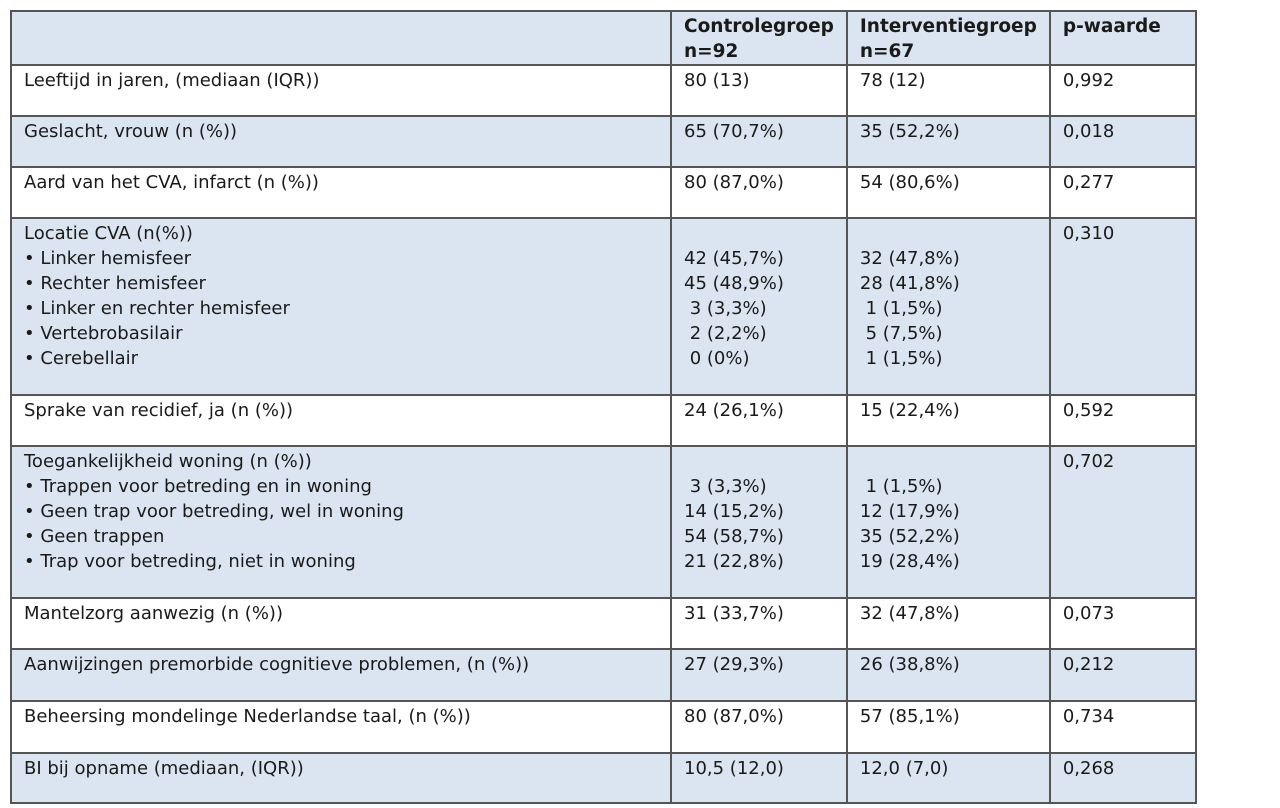  Describe the element at coordinates (341, 358) in the screenshot. I see `list-item: Cerebellair` at that location.